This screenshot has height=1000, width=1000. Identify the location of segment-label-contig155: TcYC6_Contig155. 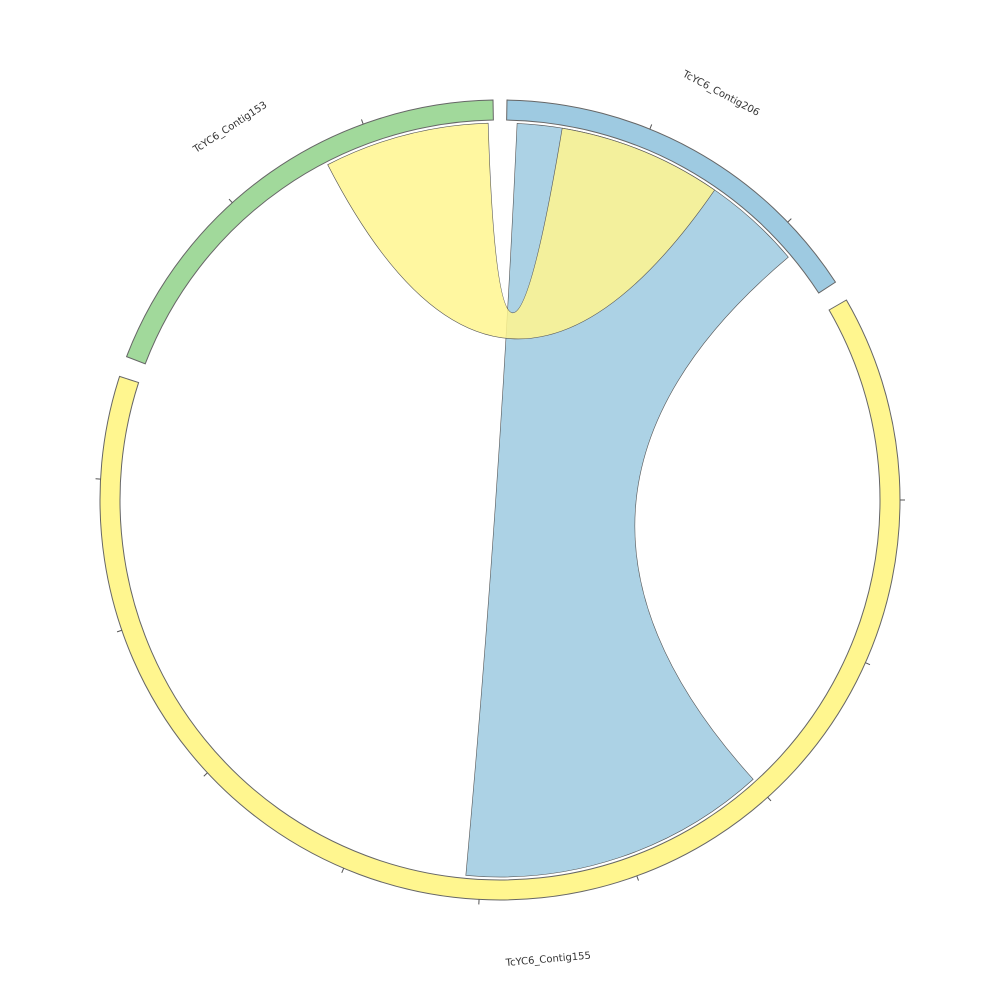
(547, 960).